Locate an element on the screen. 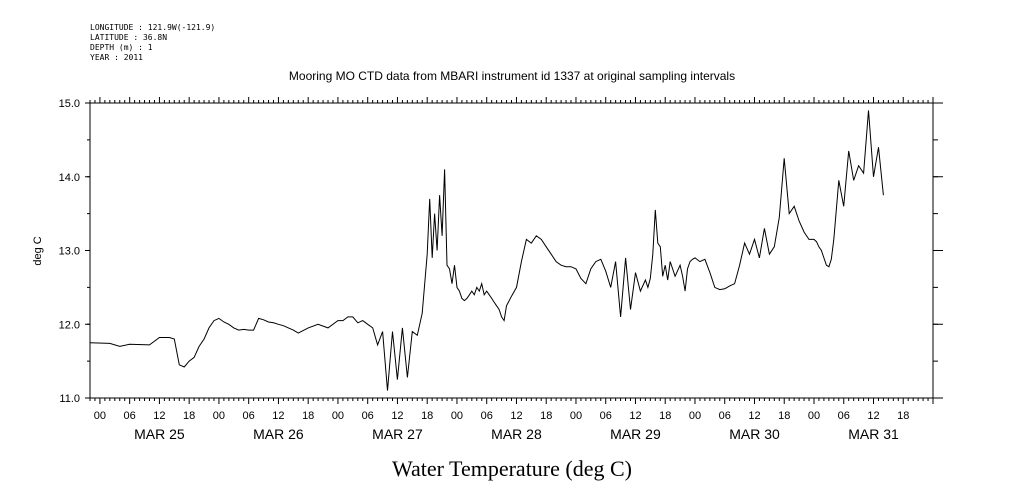  y-tick-label: 15.0 is located at coordinates (69, 104).